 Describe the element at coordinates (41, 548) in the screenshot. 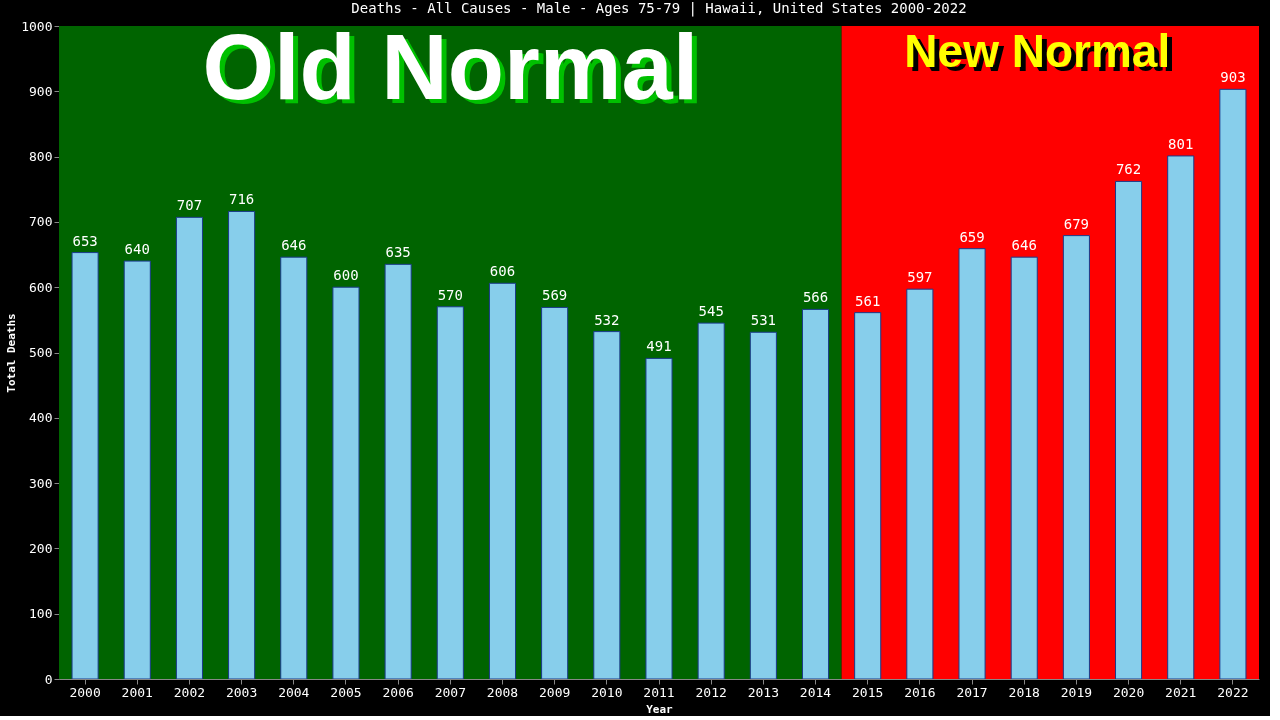

I see `y-tick-label: 200` at that location.